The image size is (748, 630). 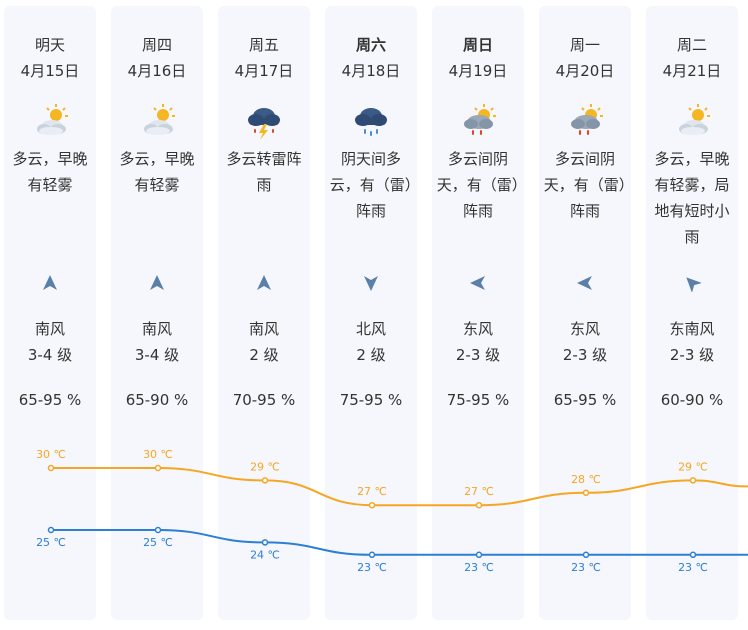 I want to click on low-temp-label: 24 ℃, so click(x=265, y=554).